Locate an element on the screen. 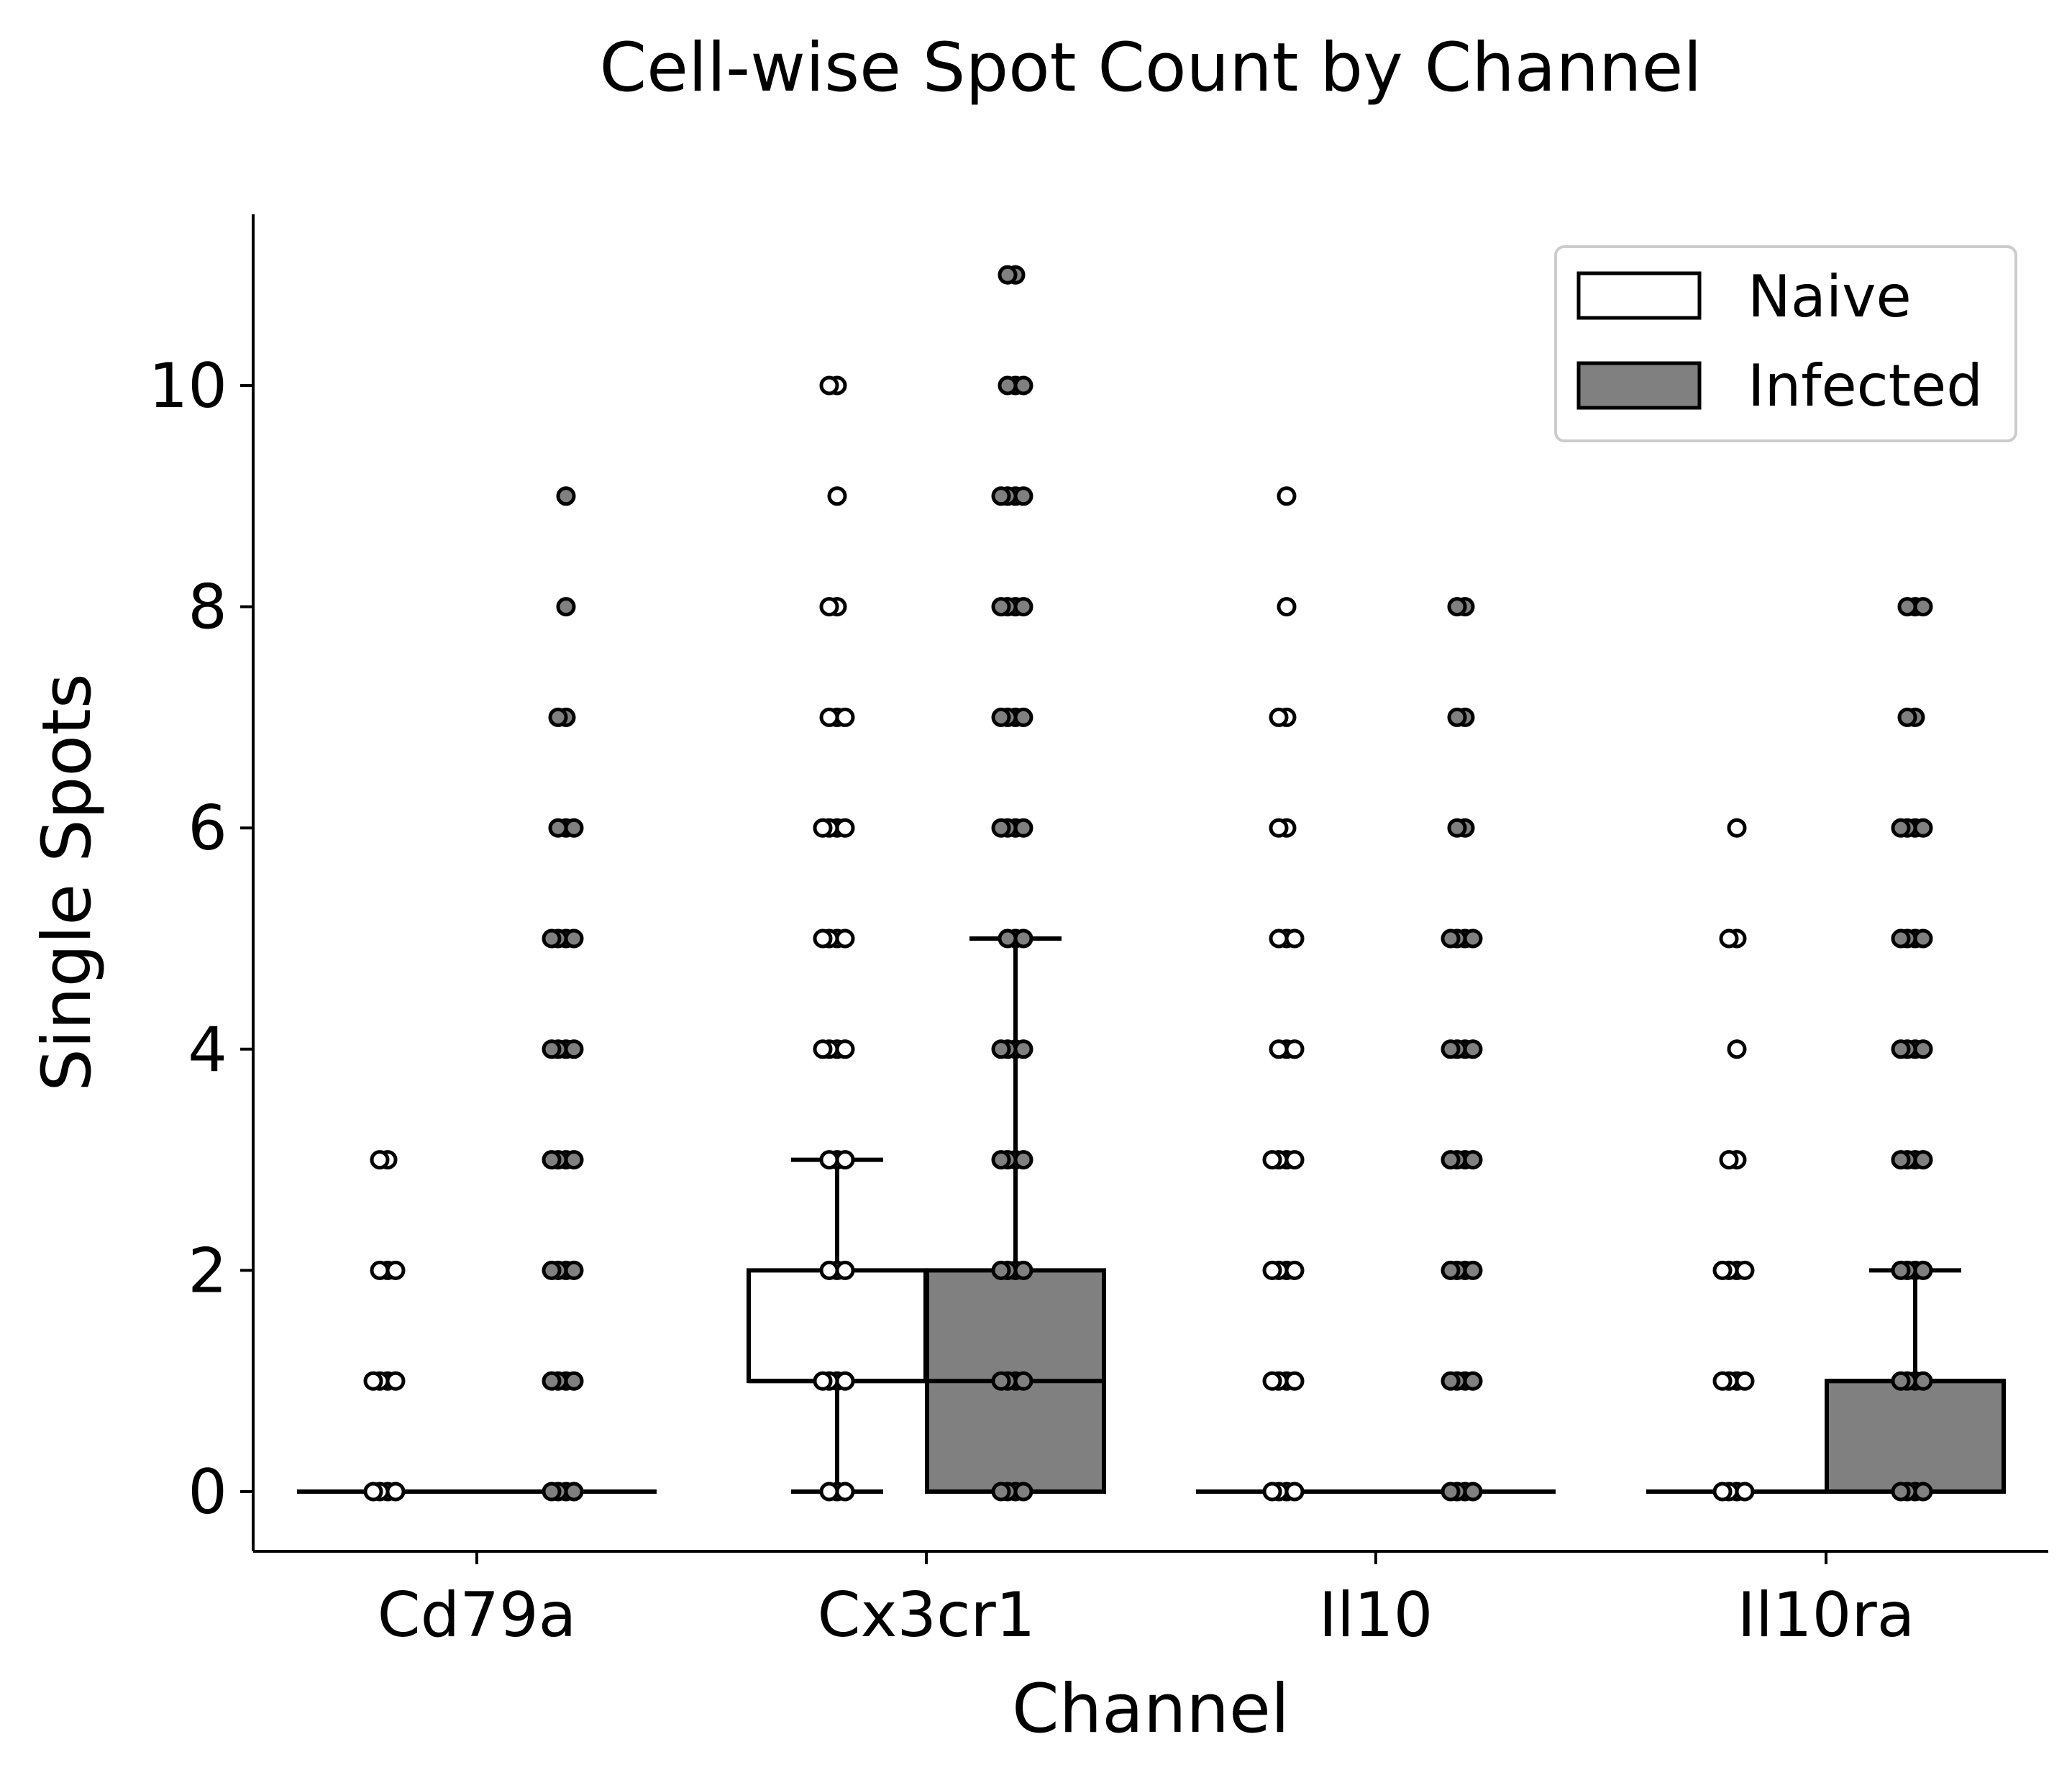 Image resolution: width=2072 pixels, height=1780 pixels. x-tick-label: Il10ra is located at coordinates (1826, 1615).